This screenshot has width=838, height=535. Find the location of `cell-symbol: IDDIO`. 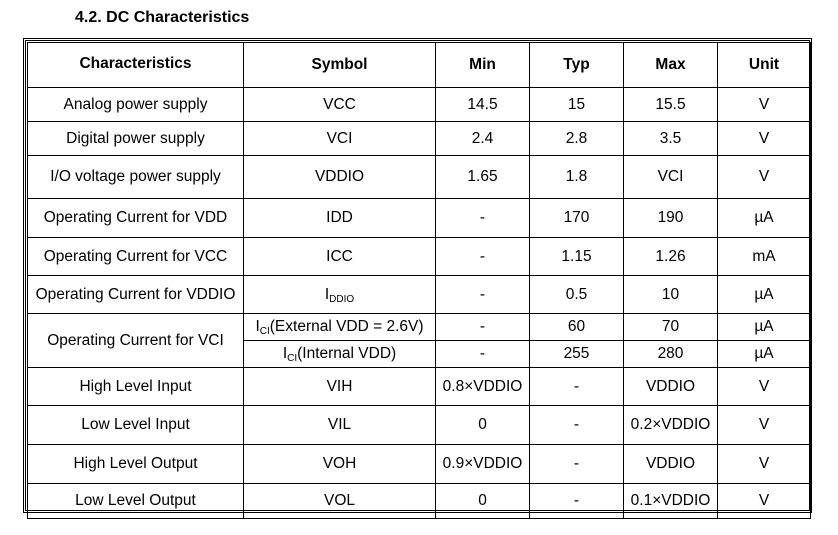

cell-symbol: IDDIO is located at coordinates (339, 294).